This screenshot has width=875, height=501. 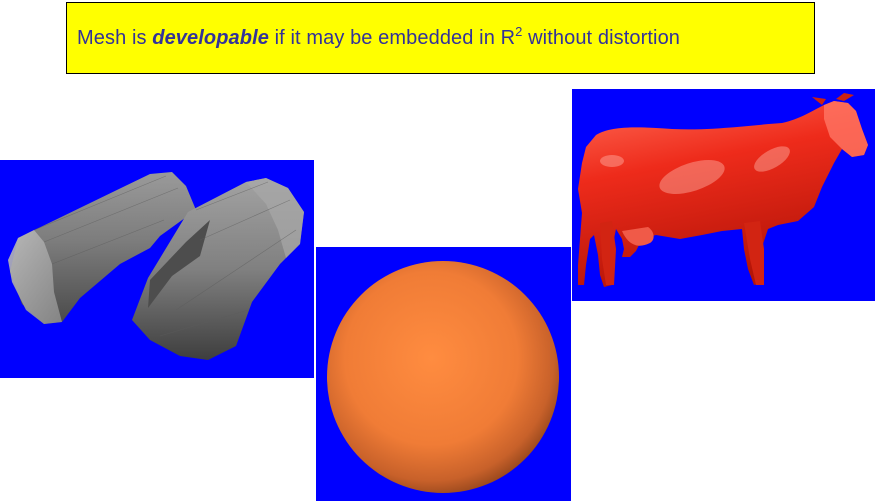 I want to click on left-cylinder-body, so click(x=103, y=248).